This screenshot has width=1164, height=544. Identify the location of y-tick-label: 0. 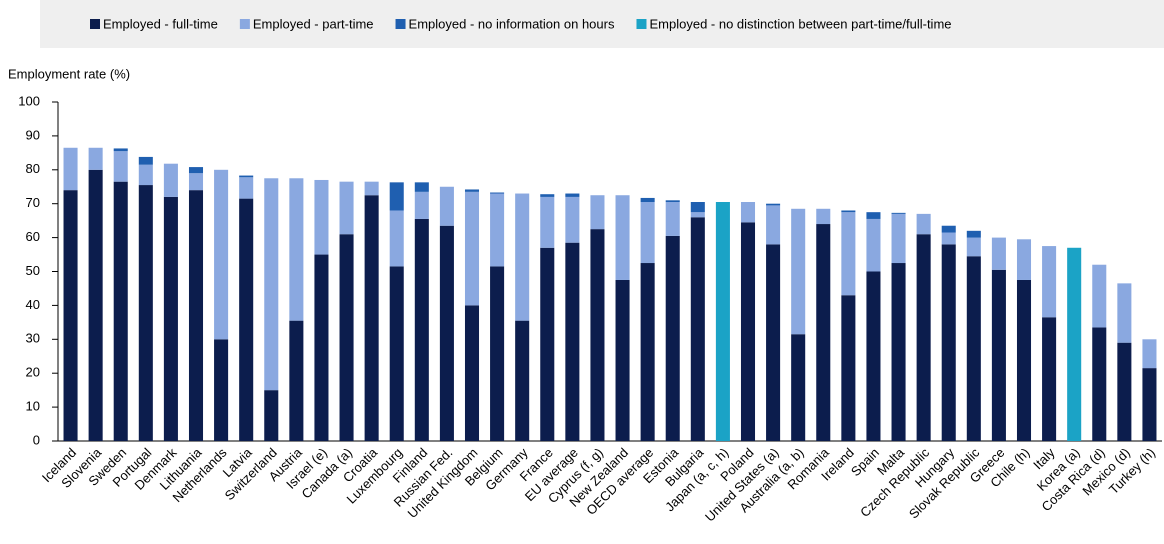
(36, 439).